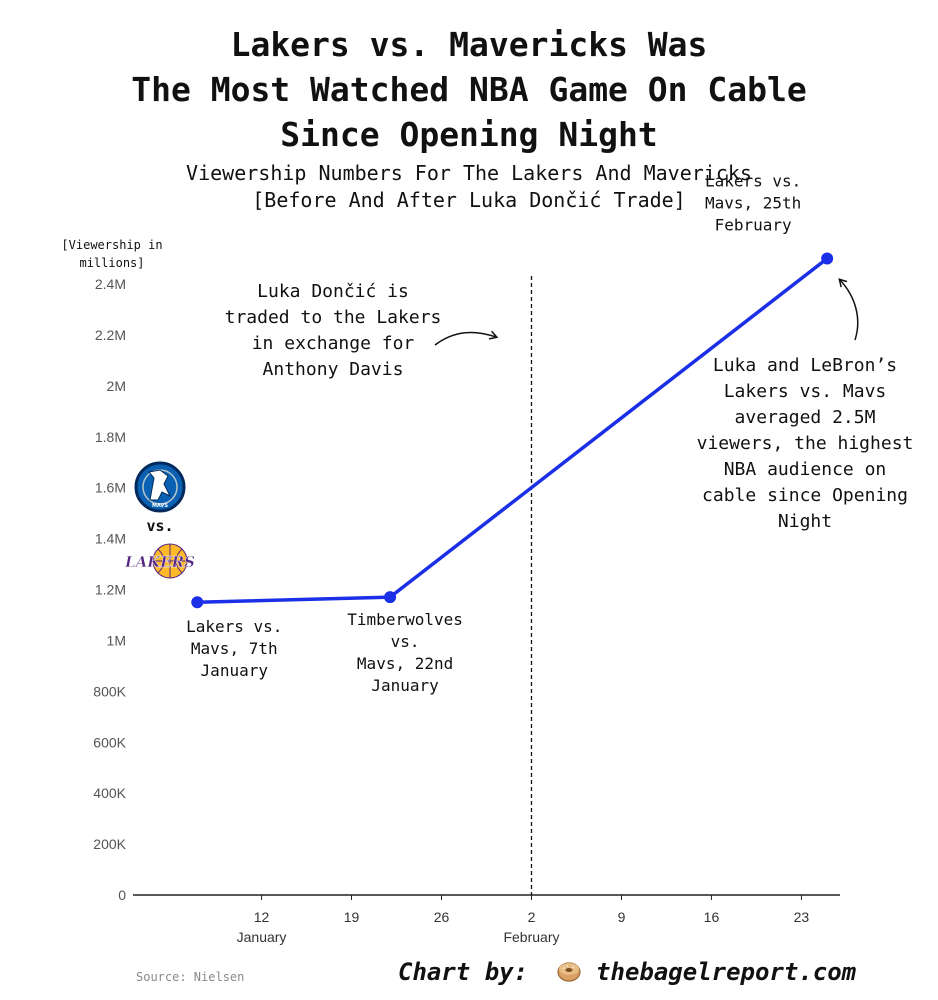  I want to click on y-tick-label: 1.8M, so click(110, 437).